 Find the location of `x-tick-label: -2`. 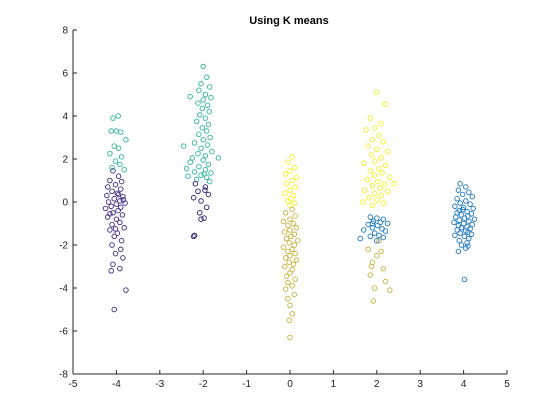

x-tick-label: -2 is located at coordinates (203, 384).